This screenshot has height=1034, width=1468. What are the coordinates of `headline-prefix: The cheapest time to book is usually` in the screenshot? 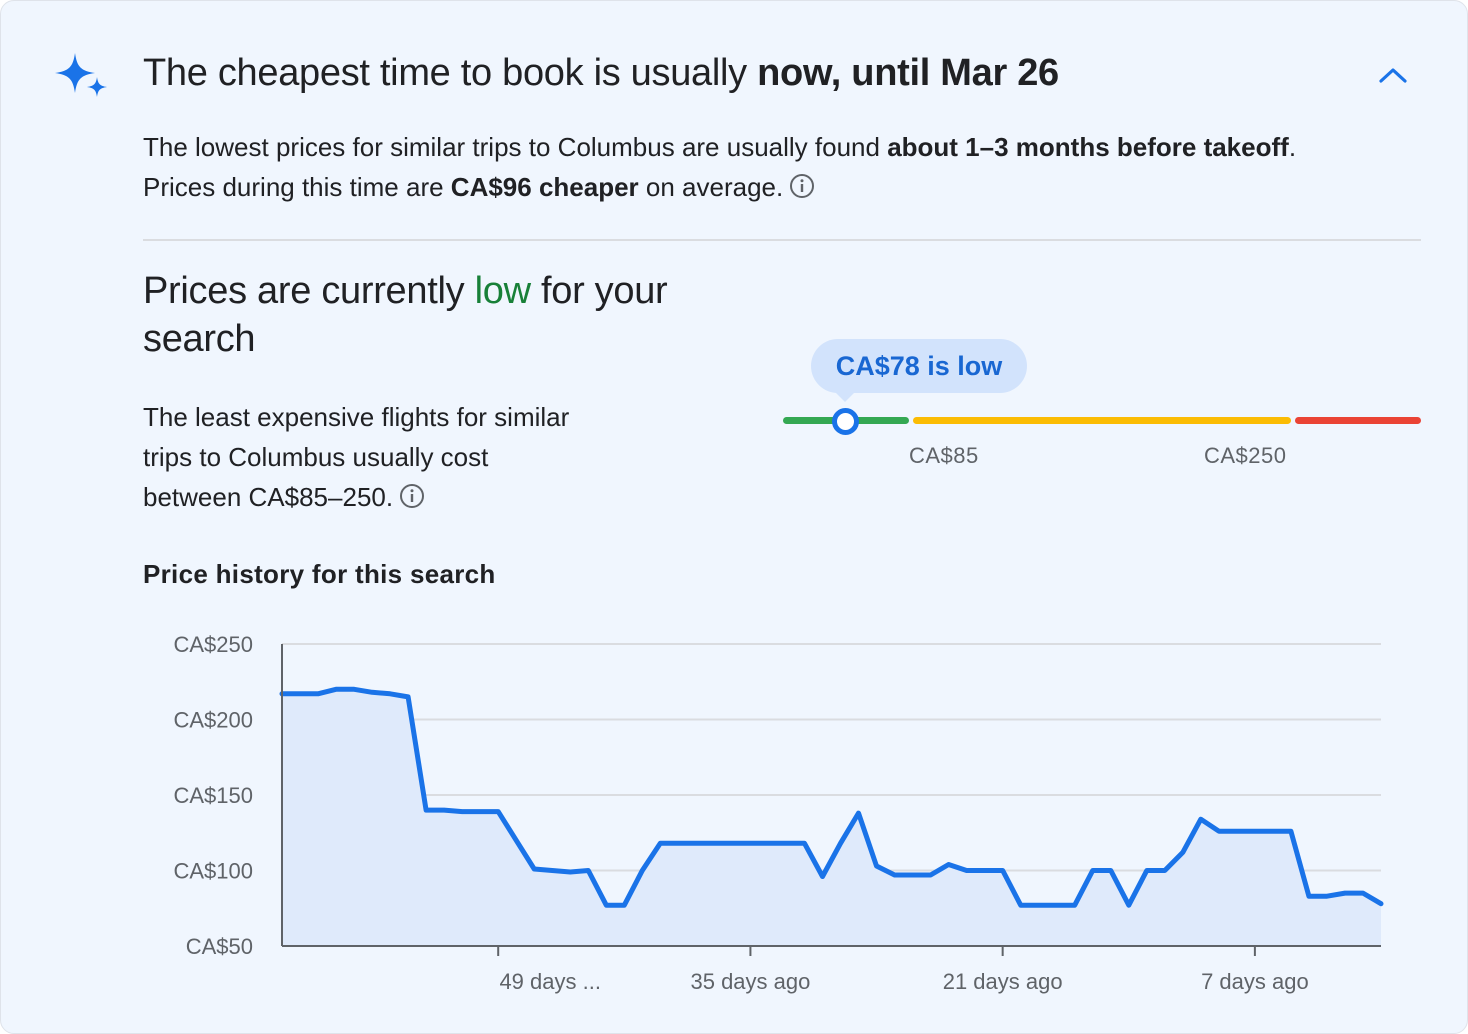 It's located at (450, 73).